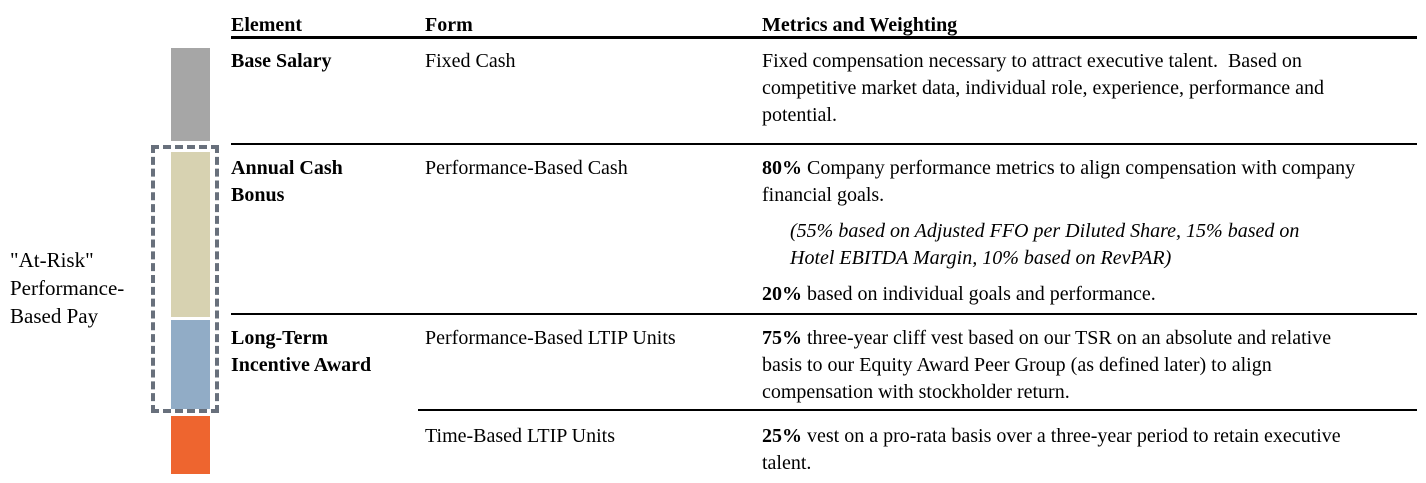  Describe the element at coordinates (267, 25) in the screenshot. I see `header-element: Element` at that location.